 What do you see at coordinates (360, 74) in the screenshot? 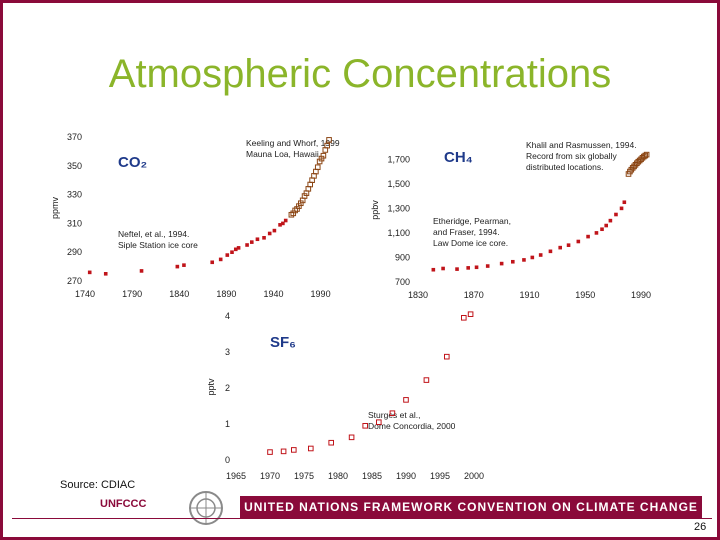
I see `page-title: Atmospheric Concentrations` at bounding box center [360, 74].